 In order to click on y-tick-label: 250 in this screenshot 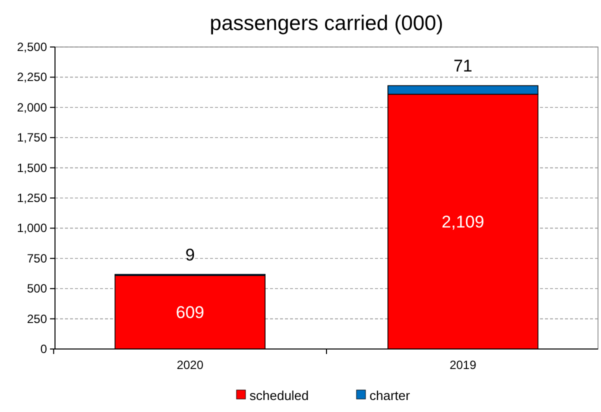, I will do `click(37, 319)`.